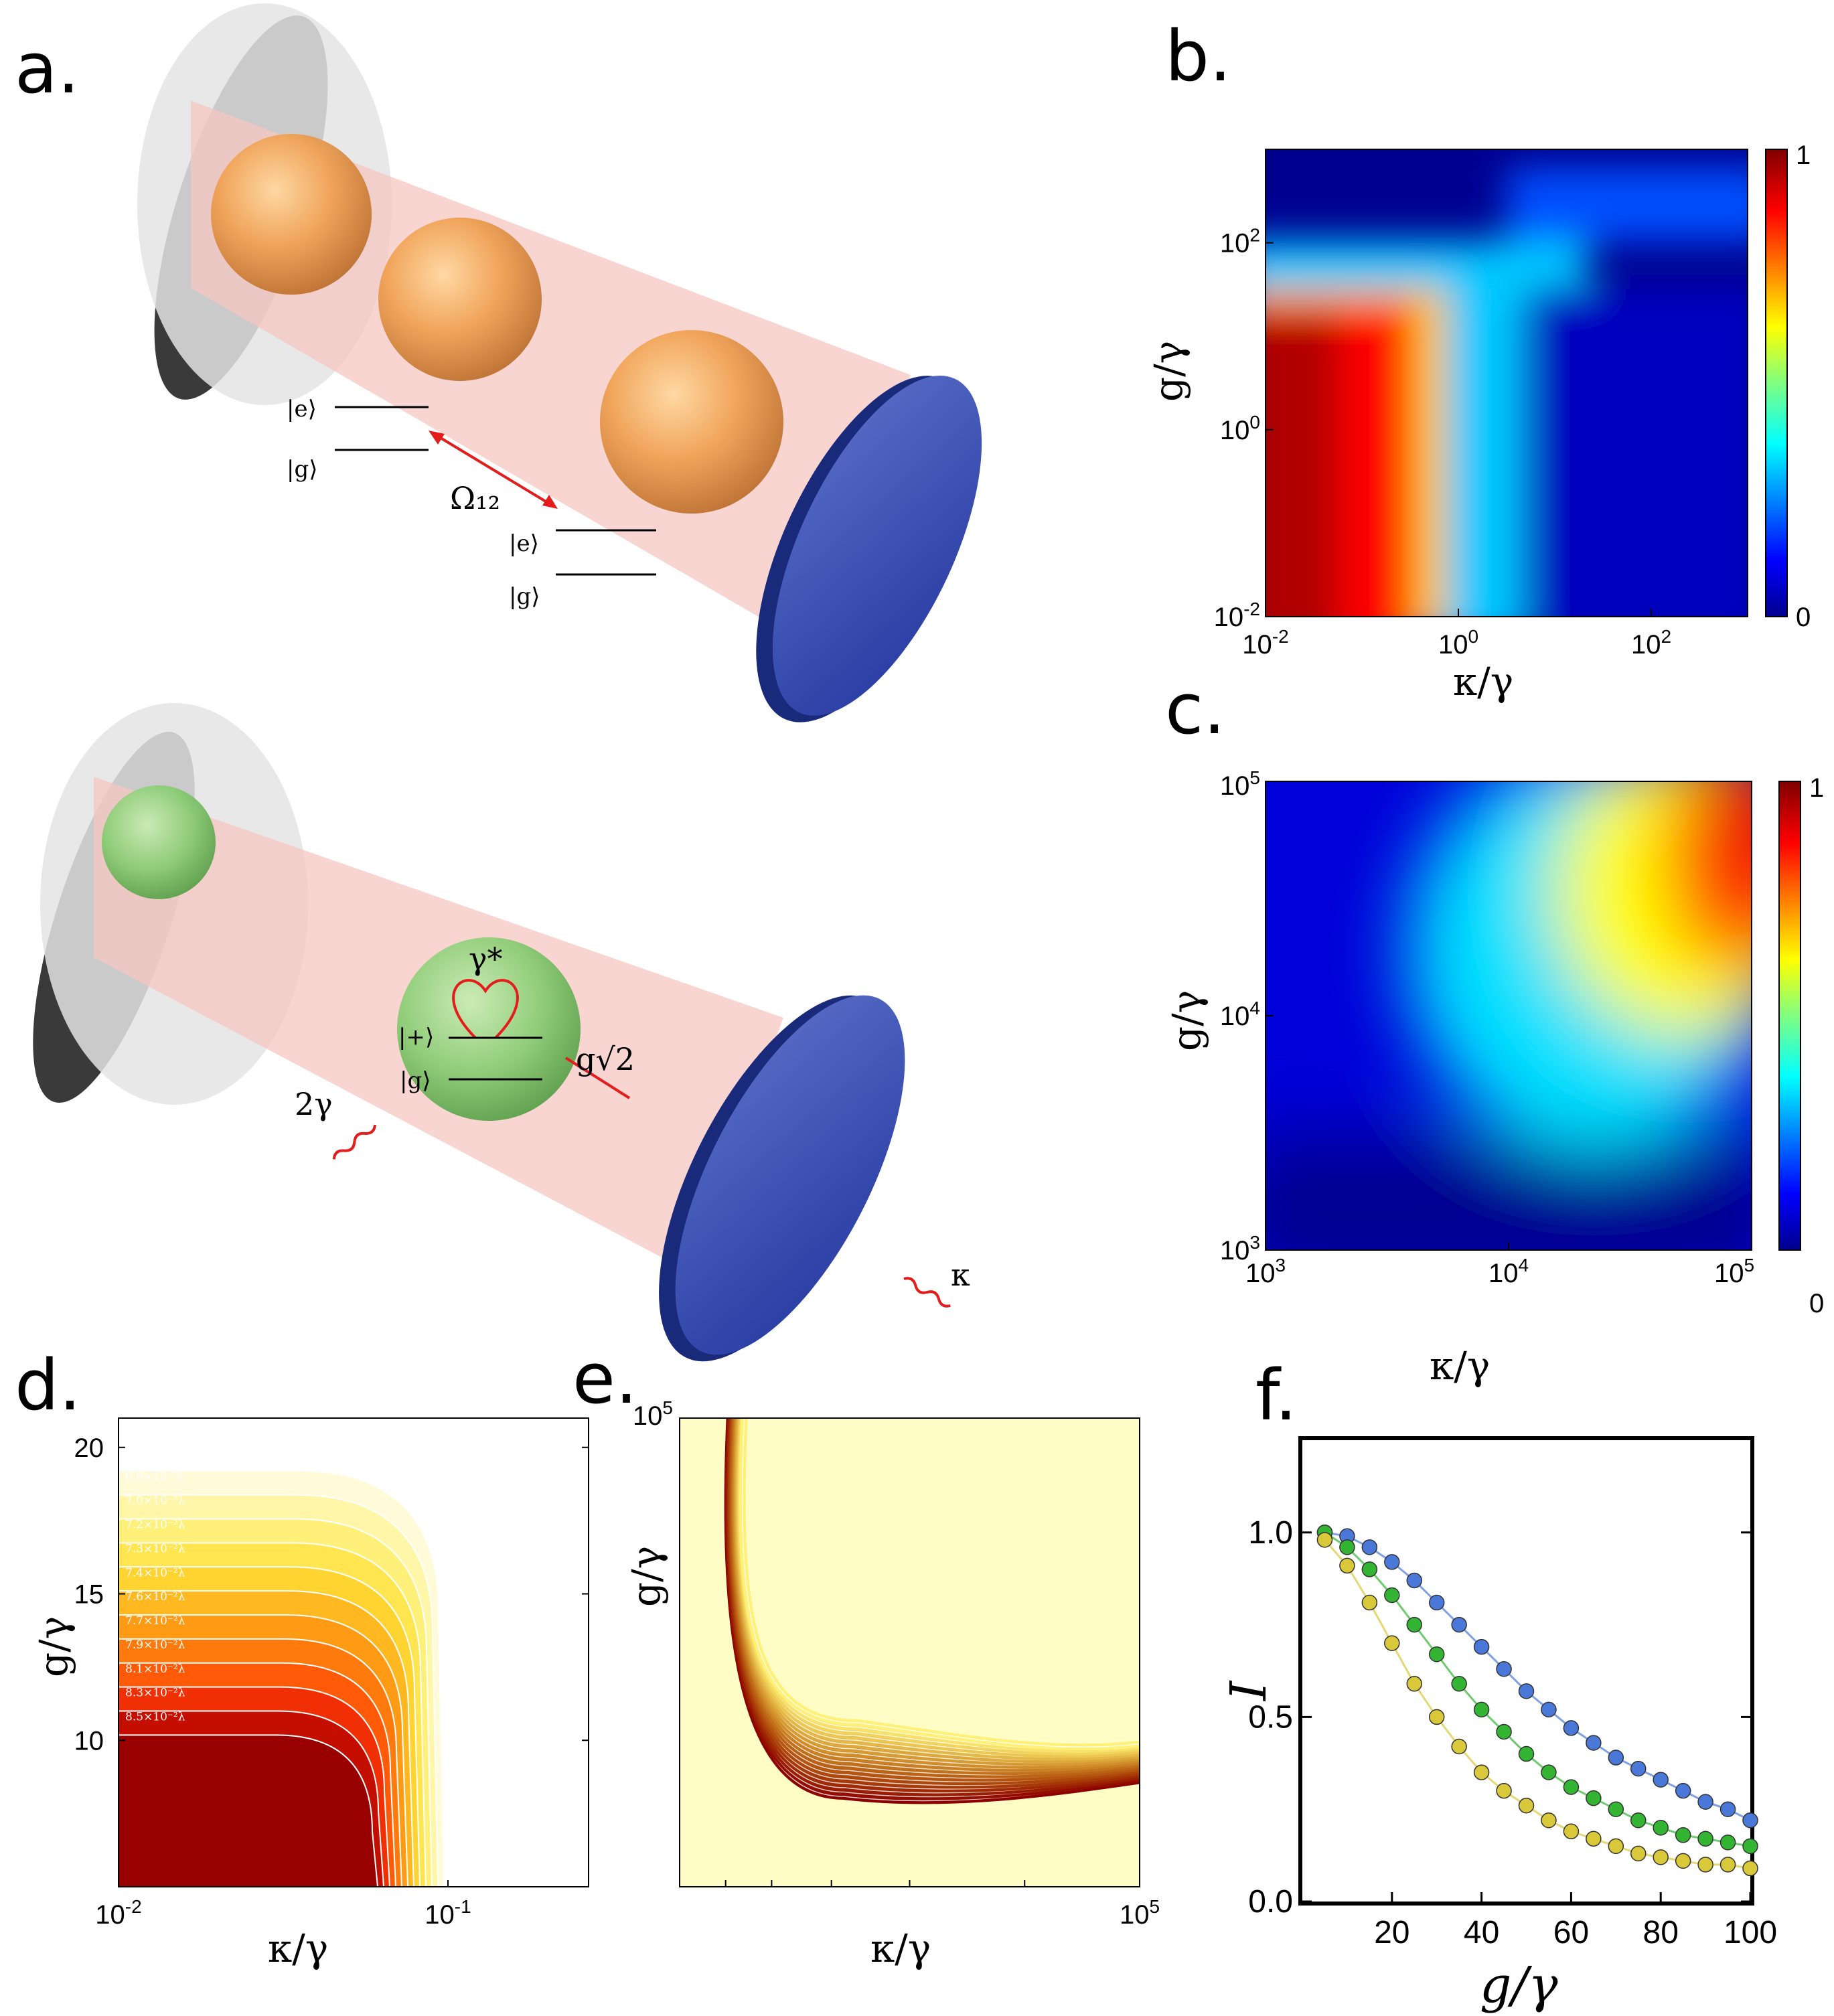  I want to click on label-g-bottom: |g⟩, so click(416, 1080).